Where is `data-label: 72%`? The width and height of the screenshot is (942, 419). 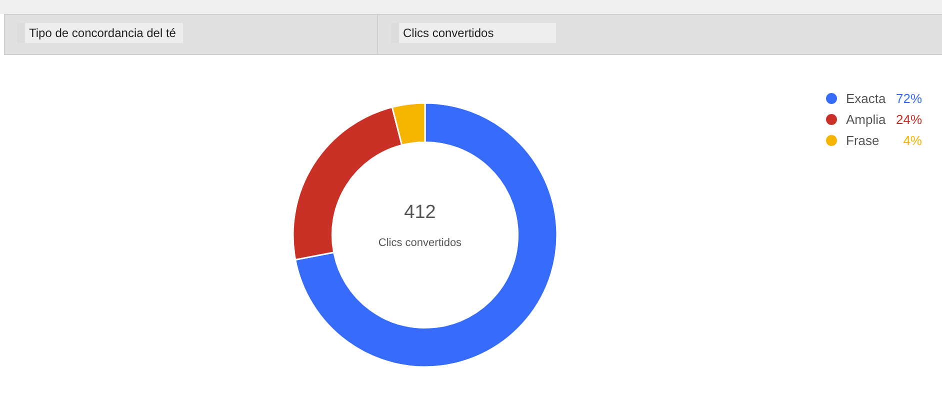
data-label: 72% is located at coordinates (909, 98).